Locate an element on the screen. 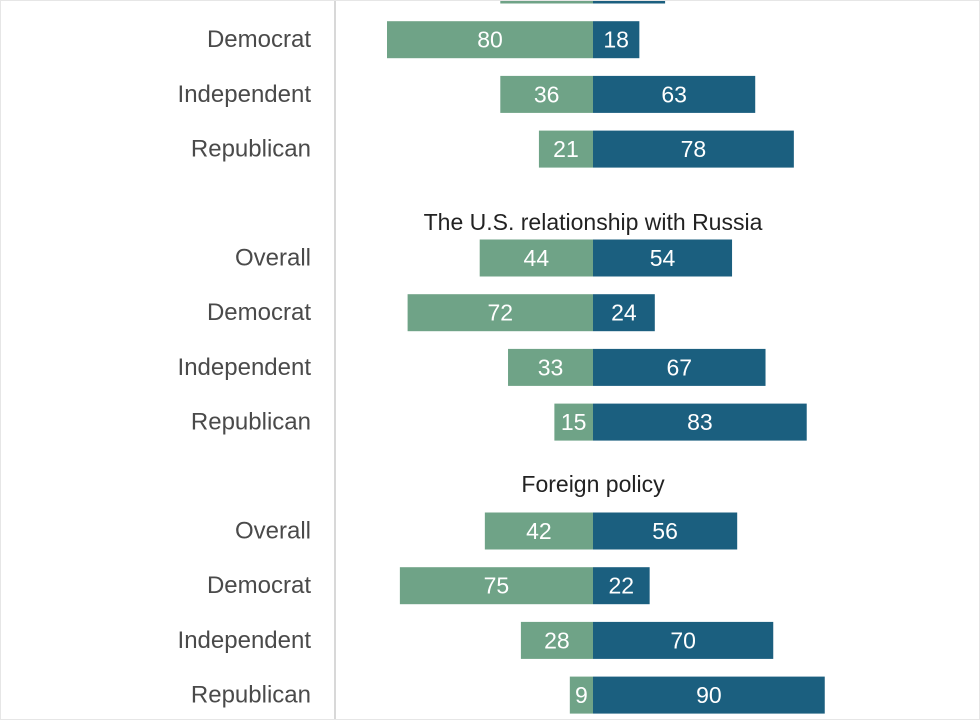  value-label-left: 36 is located at coordinates (547, 94).